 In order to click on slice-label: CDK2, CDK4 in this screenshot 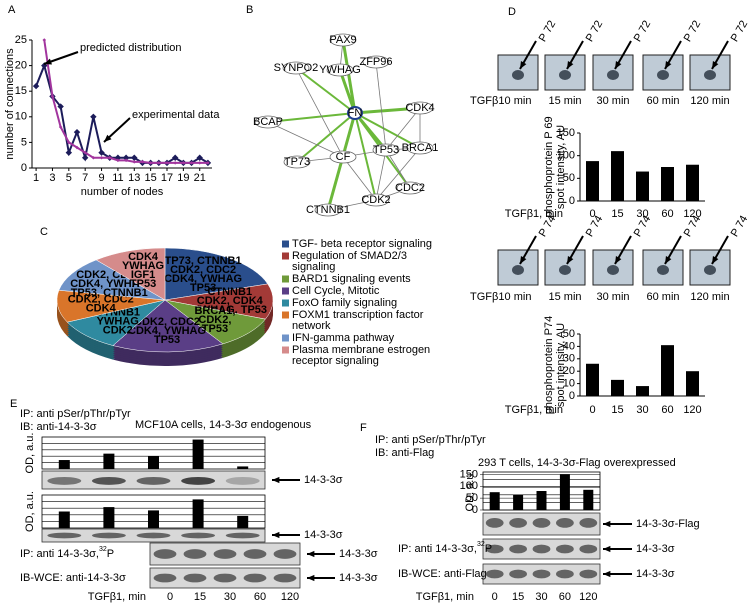, I will do `click(230, 301)`.